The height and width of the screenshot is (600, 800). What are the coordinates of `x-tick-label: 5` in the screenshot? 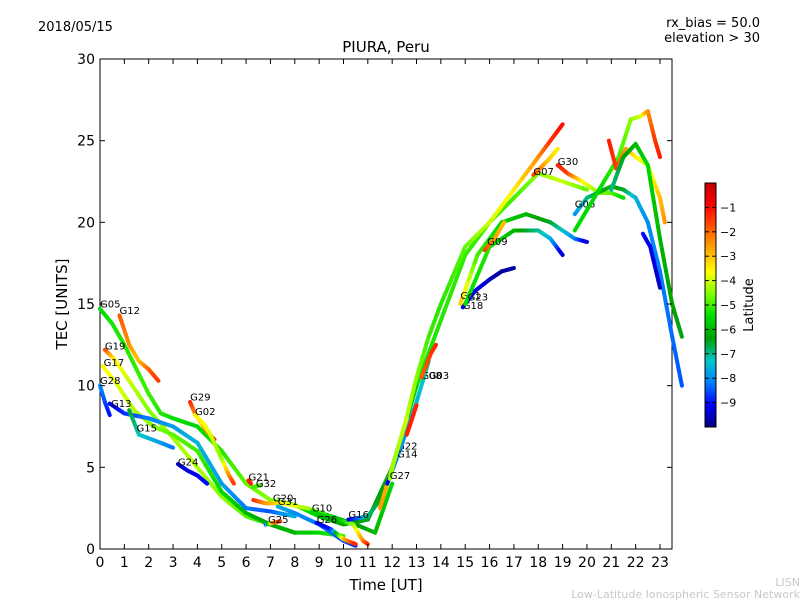 It's located at (221, 563).